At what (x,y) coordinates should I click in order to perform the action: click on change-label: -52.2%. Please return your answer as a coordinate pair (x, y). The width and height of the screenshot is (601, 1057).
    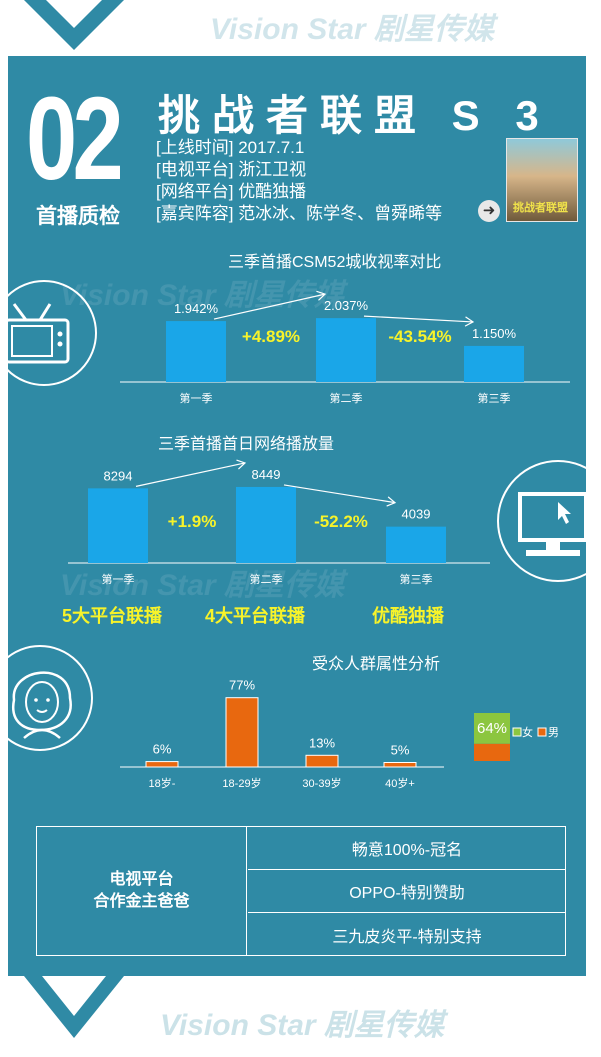
    Looking at the image, I should click on (341, 521).